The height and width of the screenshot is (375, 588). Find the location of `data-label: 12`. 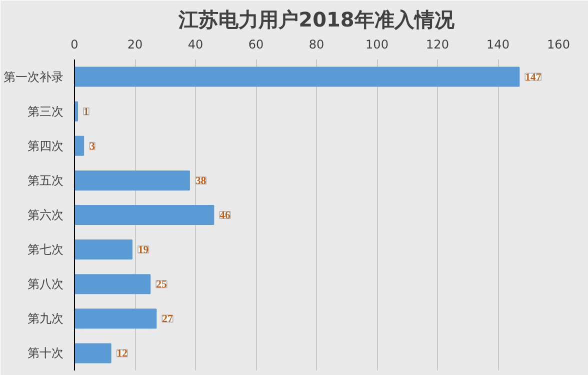

data-label: 12 is located at coordinates (122, 354).